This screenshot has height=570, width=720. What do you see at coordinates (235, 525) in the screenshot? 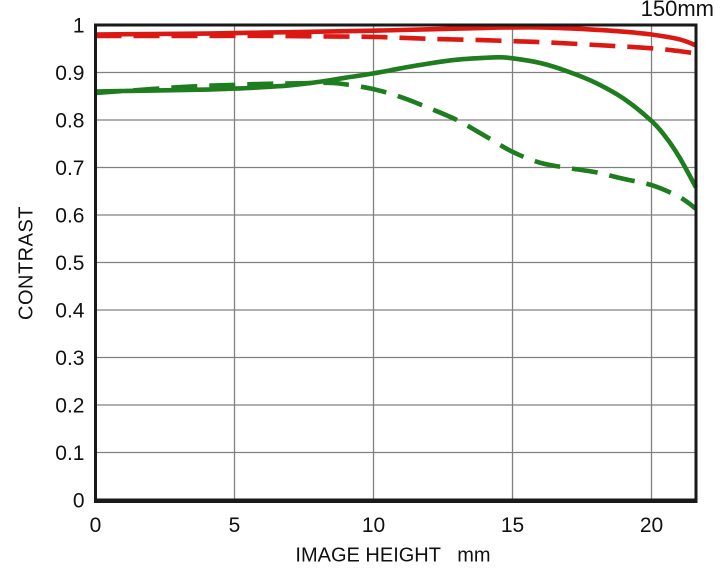
I see `x-tick-label: 5` at bounding box center [235, 525].